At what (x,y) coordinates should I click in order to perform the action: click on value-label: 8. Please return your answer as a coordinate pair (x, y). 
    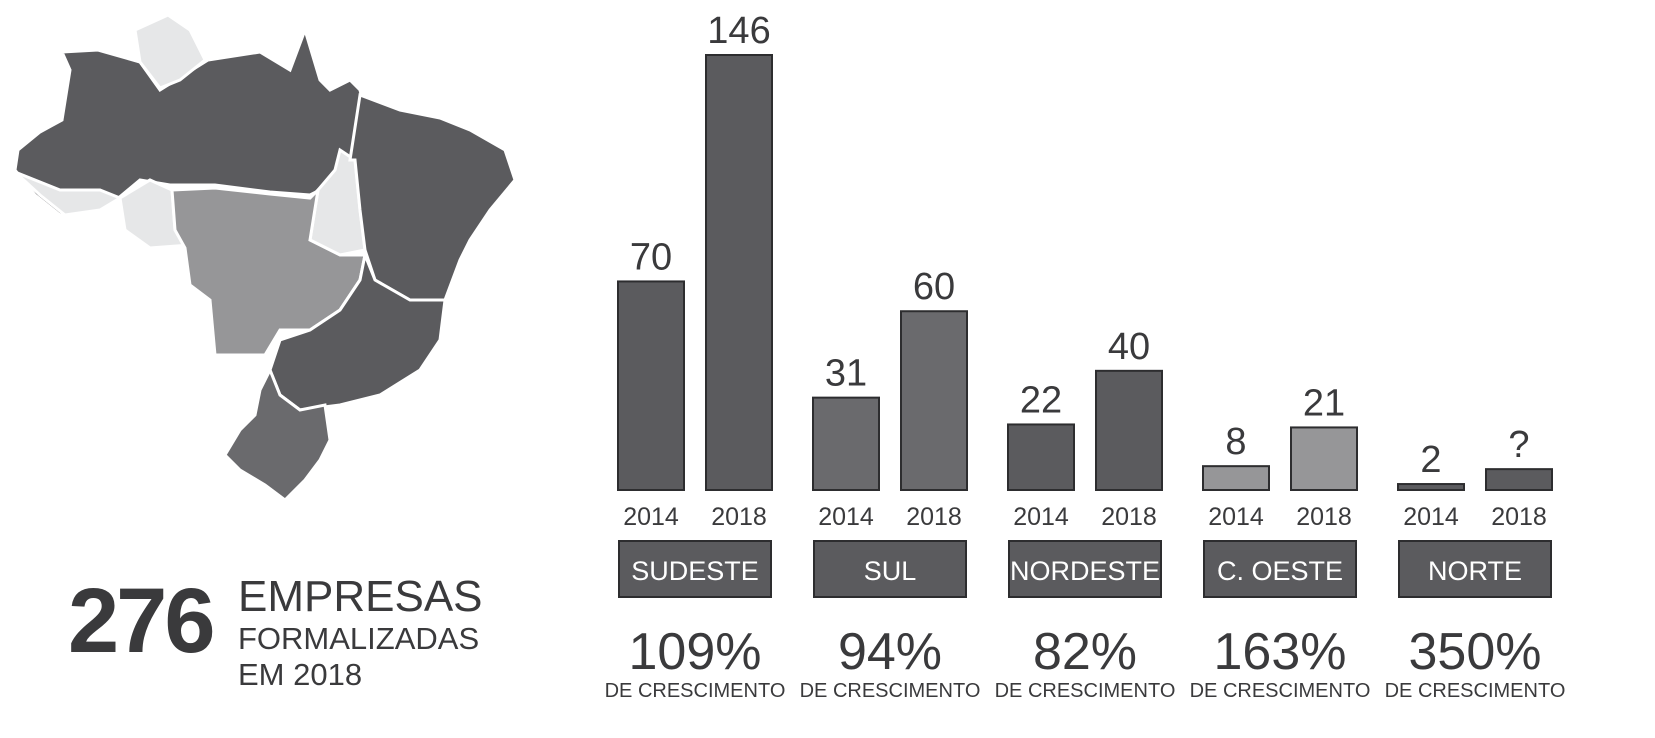
    Looking at the image, I should click on (1235, 442).